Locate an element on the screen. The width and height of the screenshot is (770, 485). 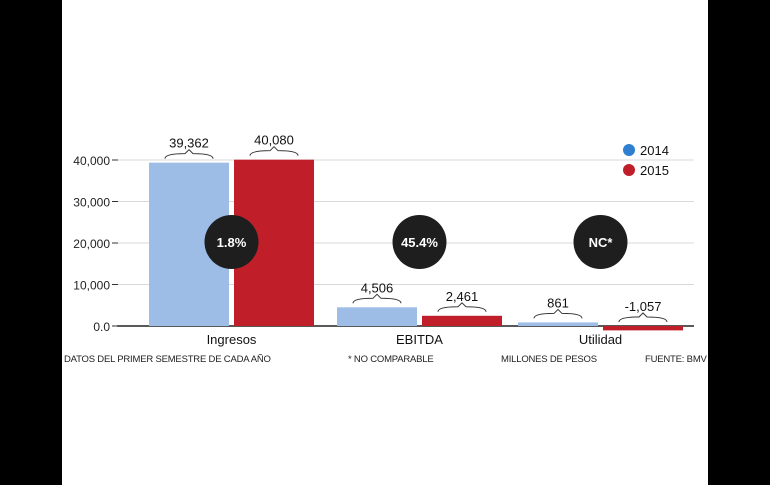
change-badge-label: 1.8% is located at coordinates (232, 242).